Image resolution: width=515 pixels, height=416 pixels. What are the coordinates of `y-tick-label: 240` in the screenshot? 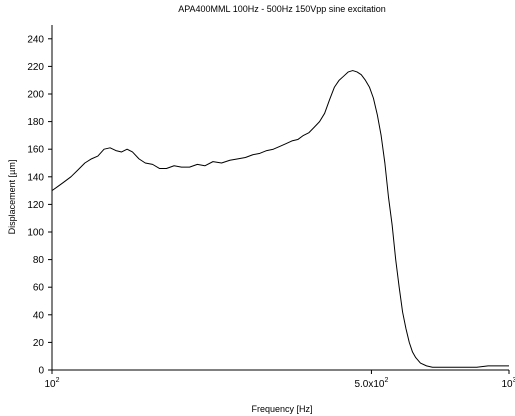 It's located at (35, 39).